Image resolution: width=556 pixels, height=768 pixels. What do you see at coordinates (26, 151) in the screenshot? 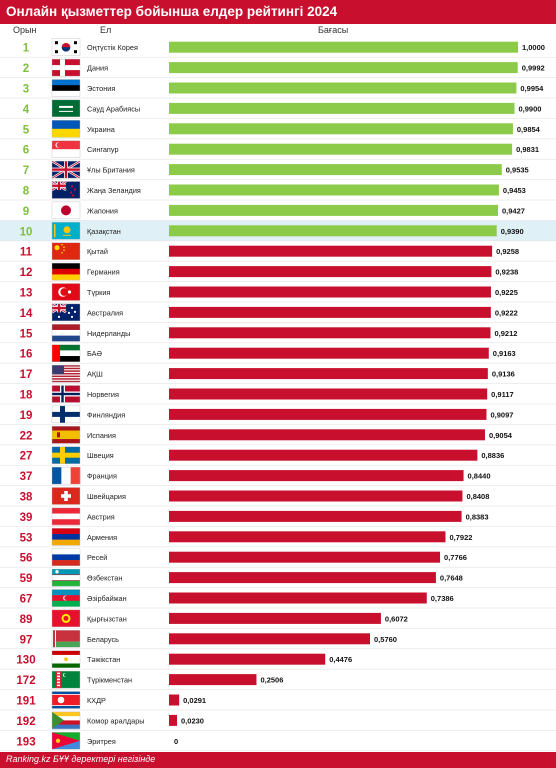
I see `rank-number: 6` at bounding box center [26, 151].